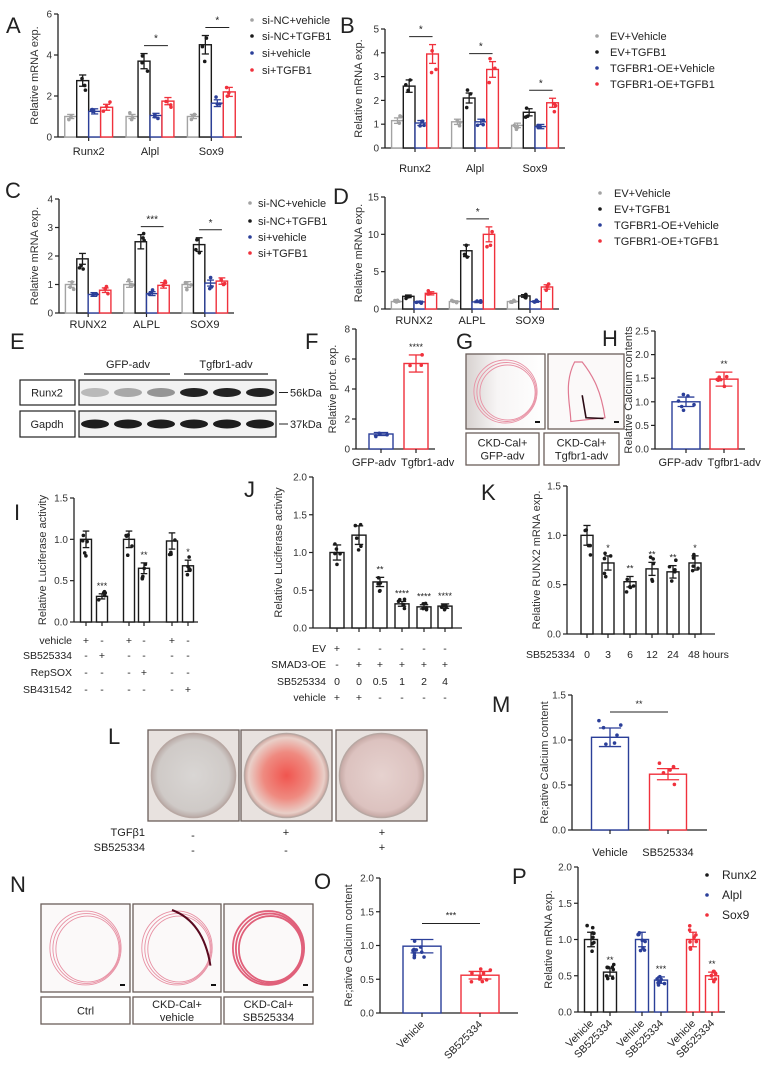 This screenshot has height=1069, width=773. Describe the element at coordinates (292, 222) in the screenshot. I see `legend-label: si-NC+TGFB1` at that location.